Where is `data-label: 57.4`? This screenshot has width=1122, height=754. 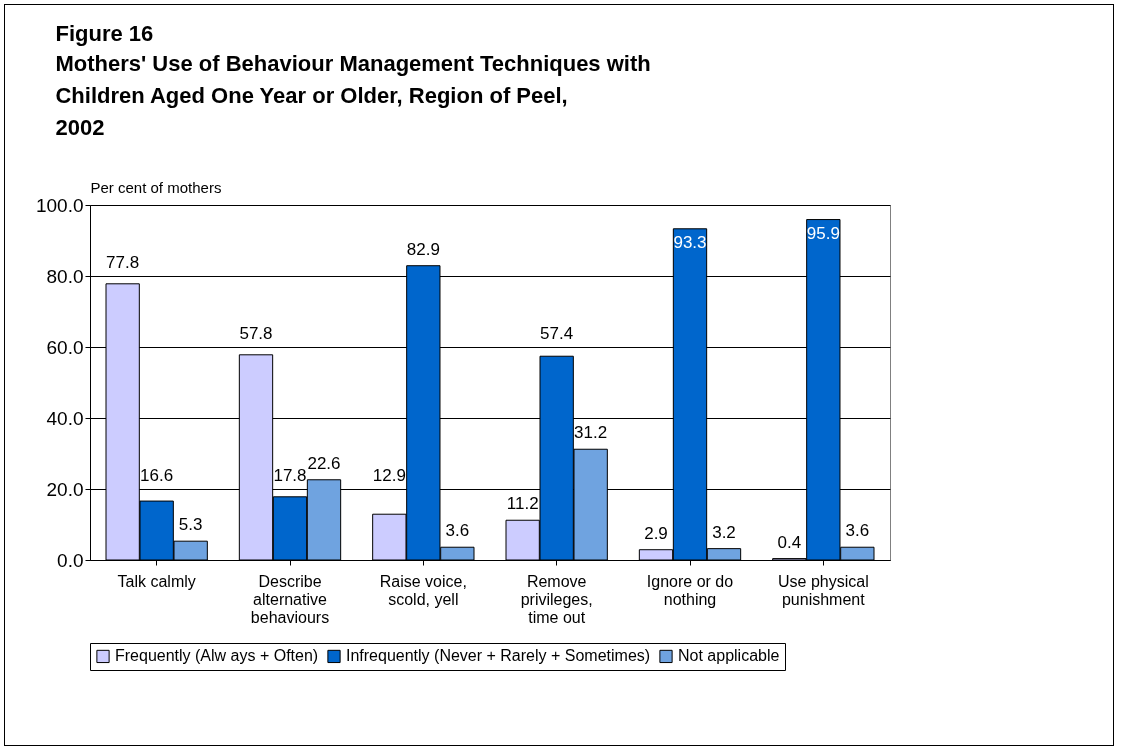
data-label: 57.4 is located at coordinates (557, 334).